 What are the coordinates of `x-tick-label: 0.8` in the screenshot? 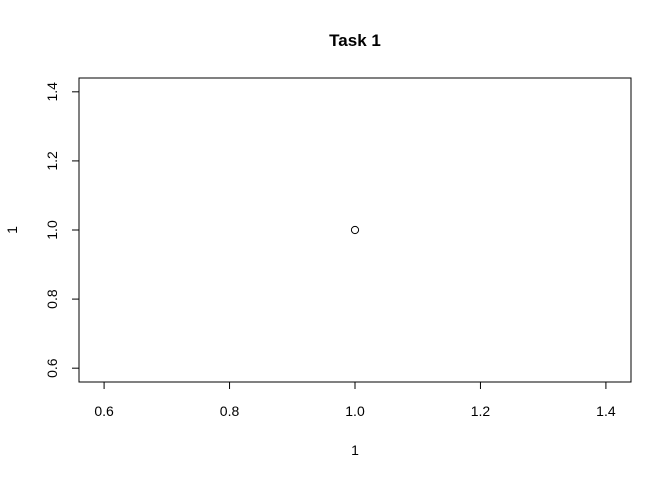 It's located at (230, 411).